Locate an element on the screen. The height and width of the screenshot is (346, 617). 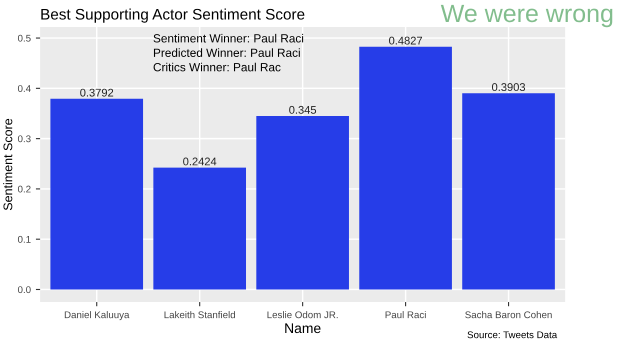
y-axis-title: Sentiment Score is located at coordinates (7, 164).